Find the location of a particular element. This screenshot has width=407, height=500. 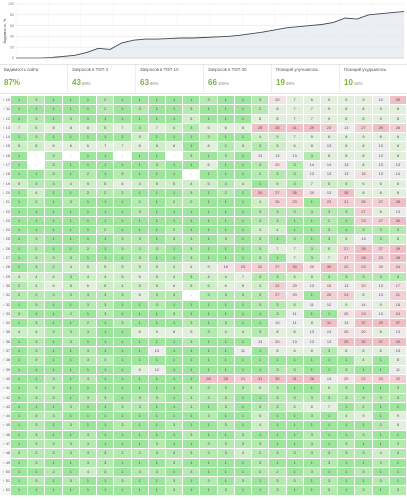

position-cell: 31 is located at coordinates (295, 379).